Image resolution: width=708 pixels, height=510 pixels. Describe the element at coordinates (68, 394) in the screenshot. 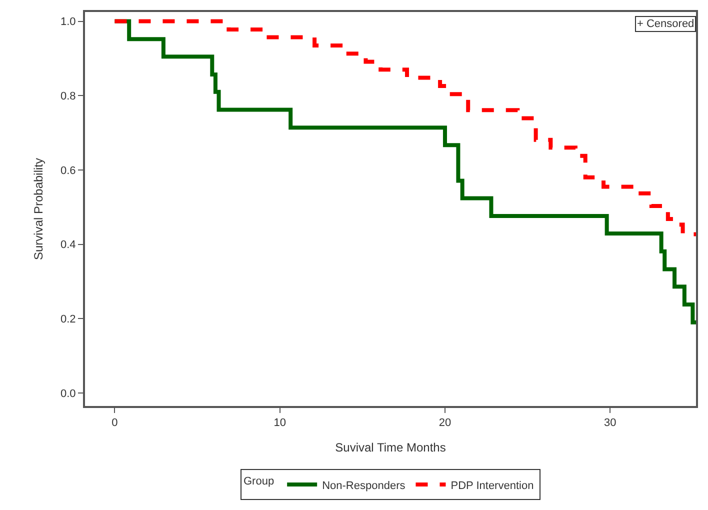

I see `y-tick-label: 0.0` at that location.